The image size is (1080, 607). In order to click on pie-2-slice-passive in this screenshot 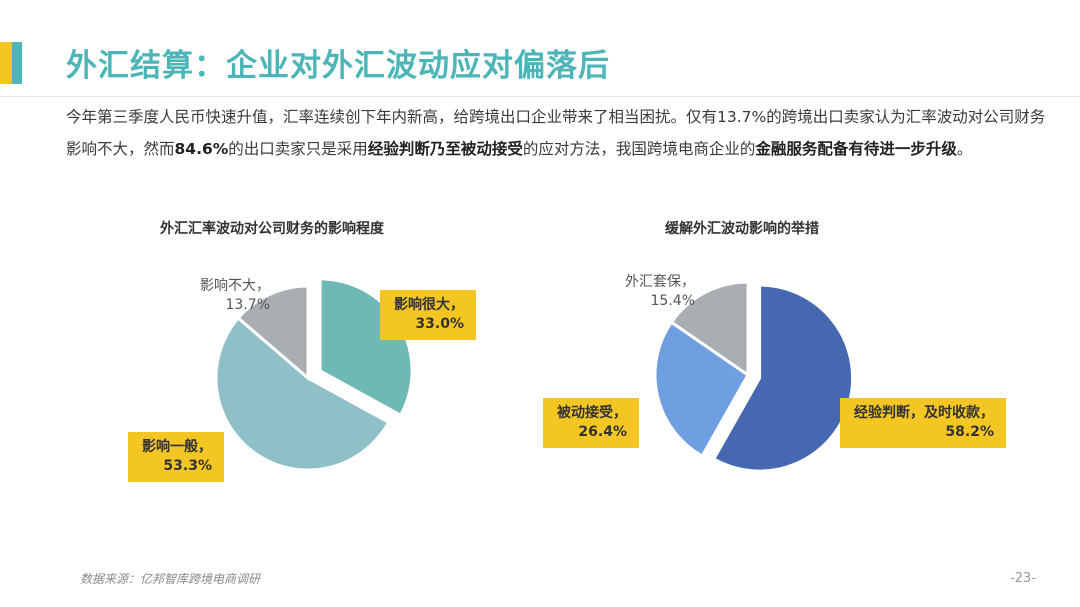, I will do `click(701, 389)`.